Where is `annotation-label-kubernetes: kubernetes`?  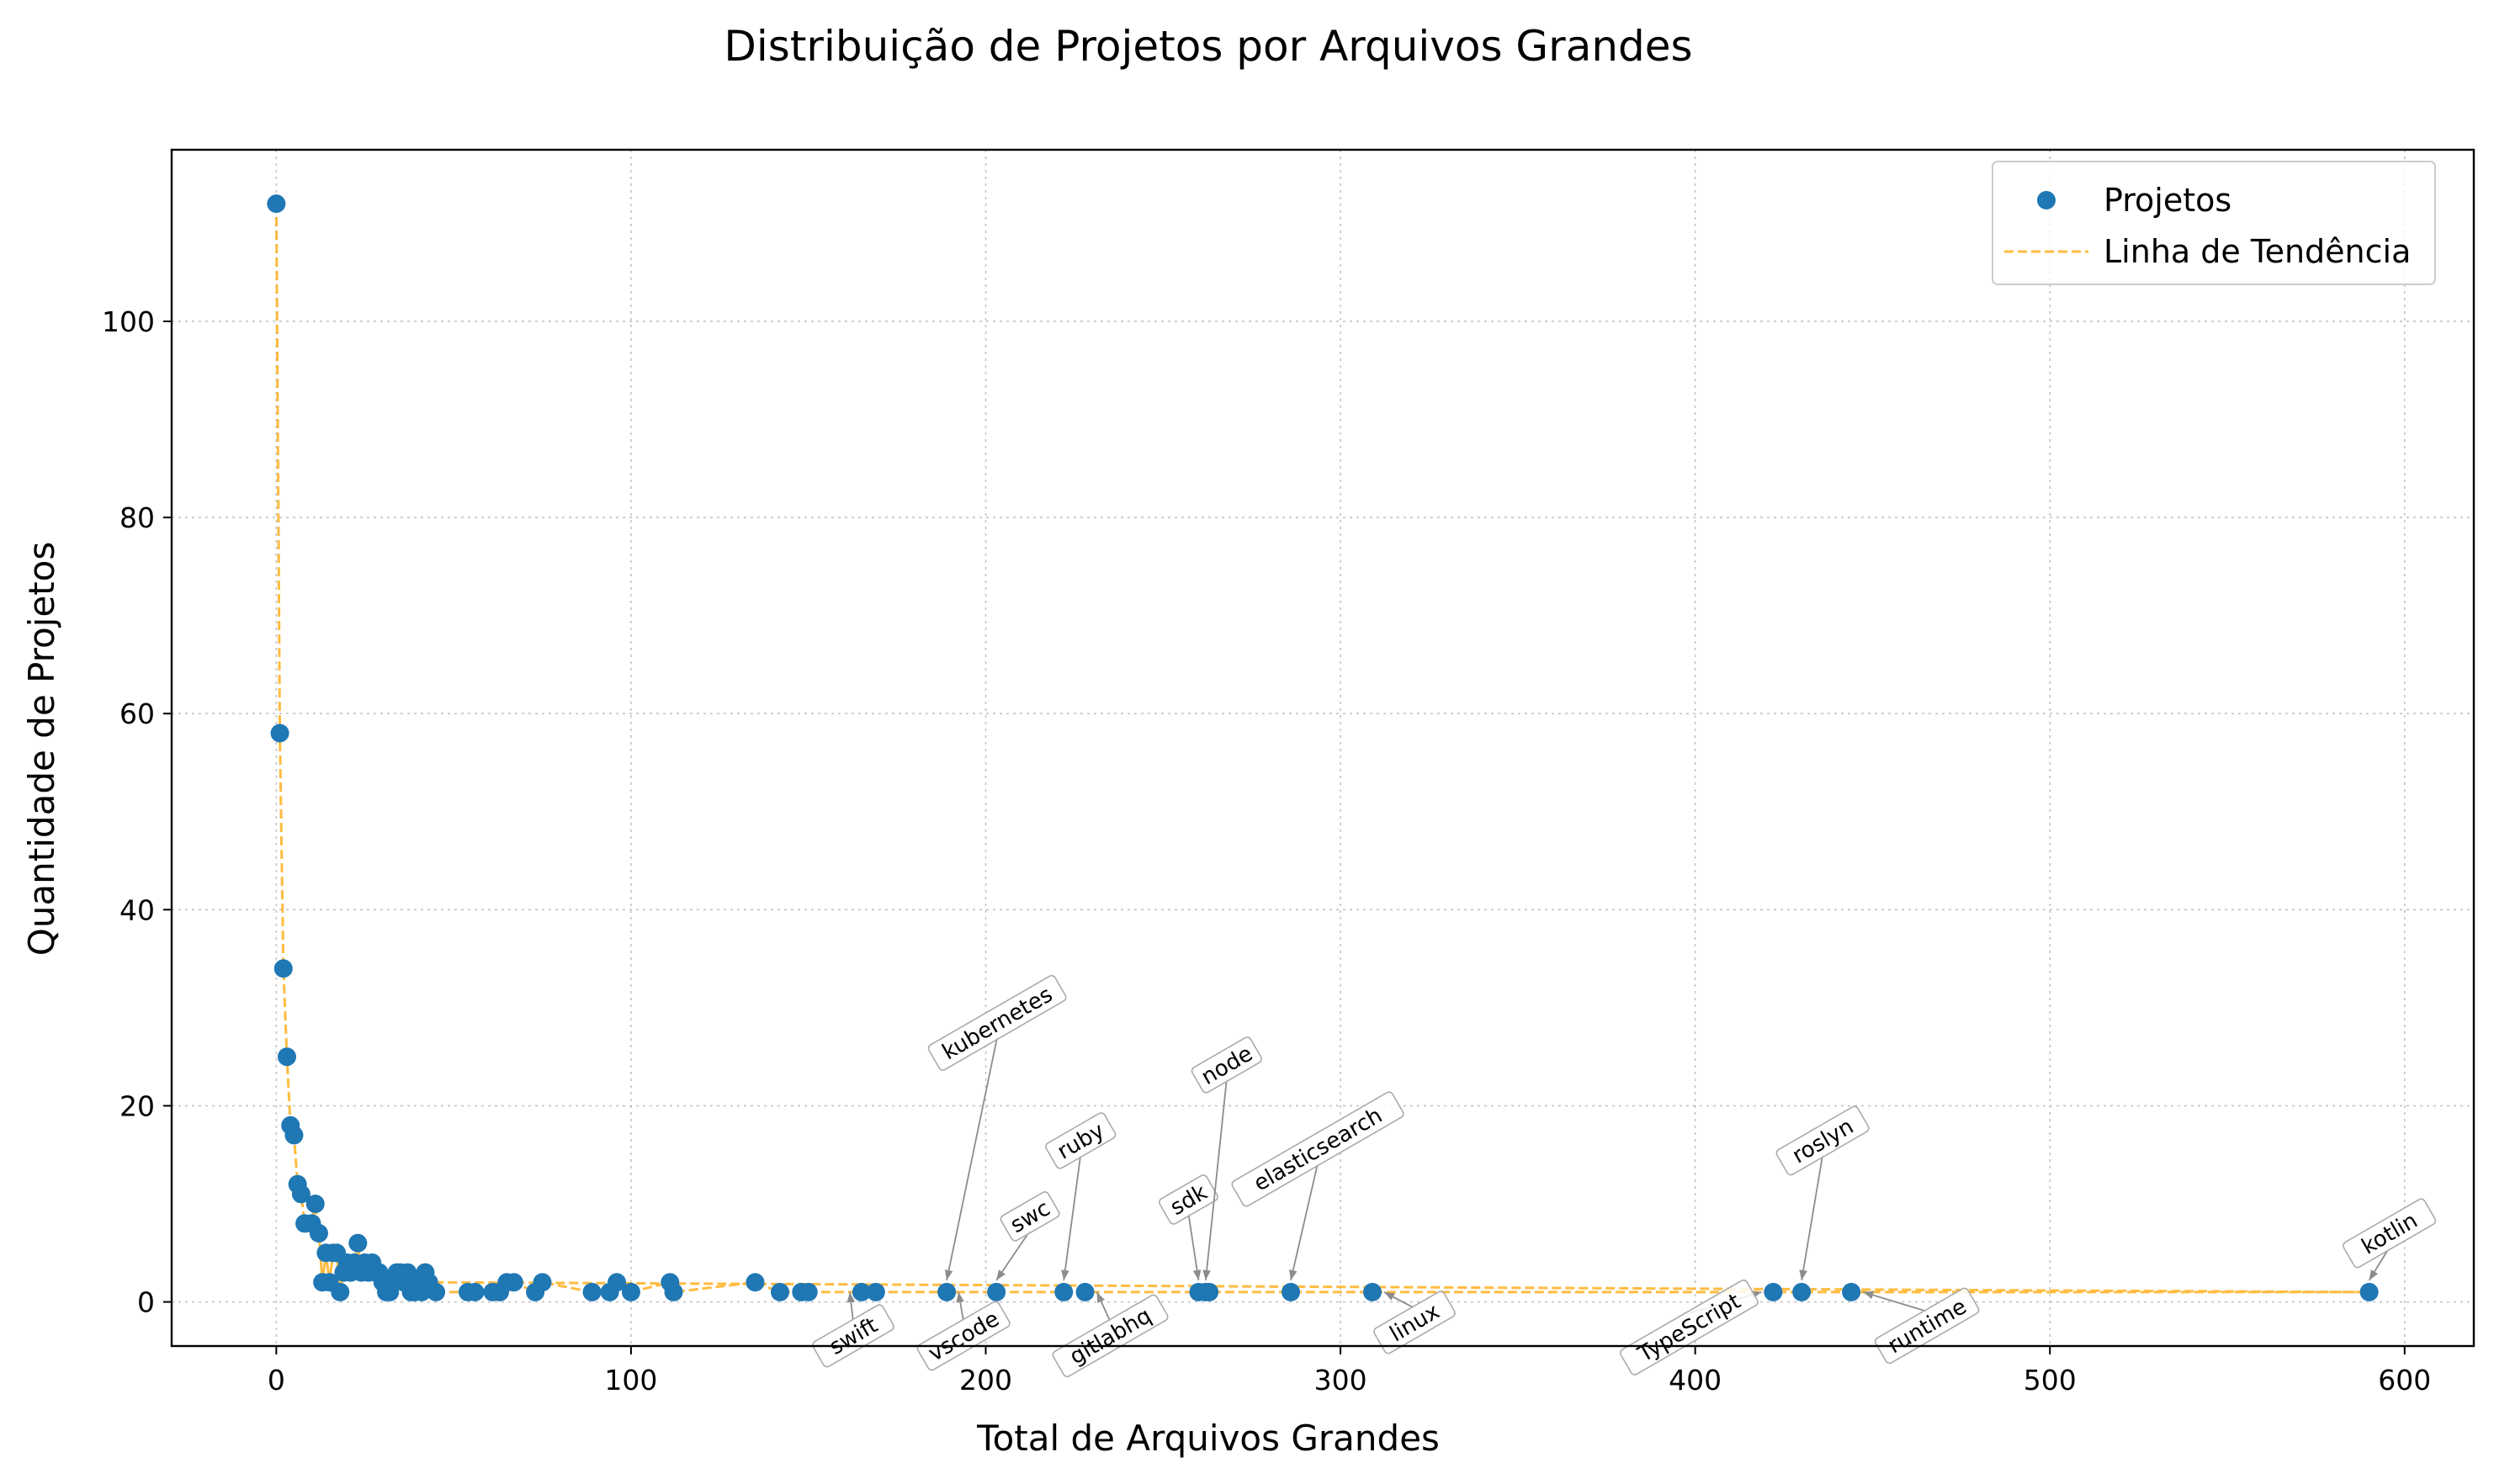 annotation-label-kubernetes: kubernetes is located at coordinates (997, 1022).